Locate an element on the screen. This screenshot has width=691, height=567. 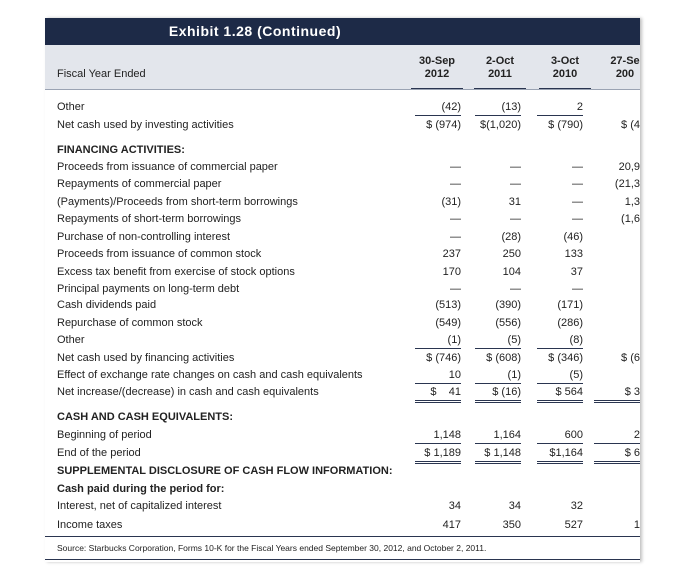
column-header: 2012 is located at coordinates (437, 74).